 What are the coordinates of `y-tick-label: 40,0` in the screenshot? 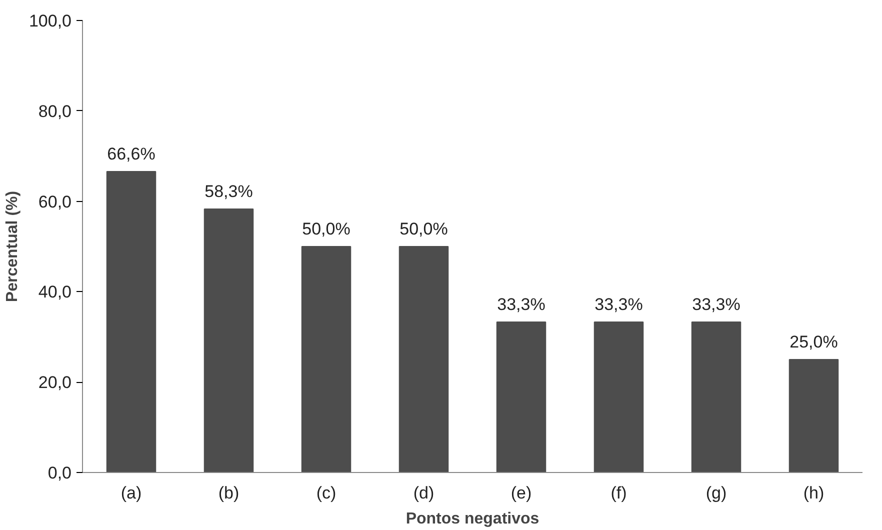 It's located at (55, 292).